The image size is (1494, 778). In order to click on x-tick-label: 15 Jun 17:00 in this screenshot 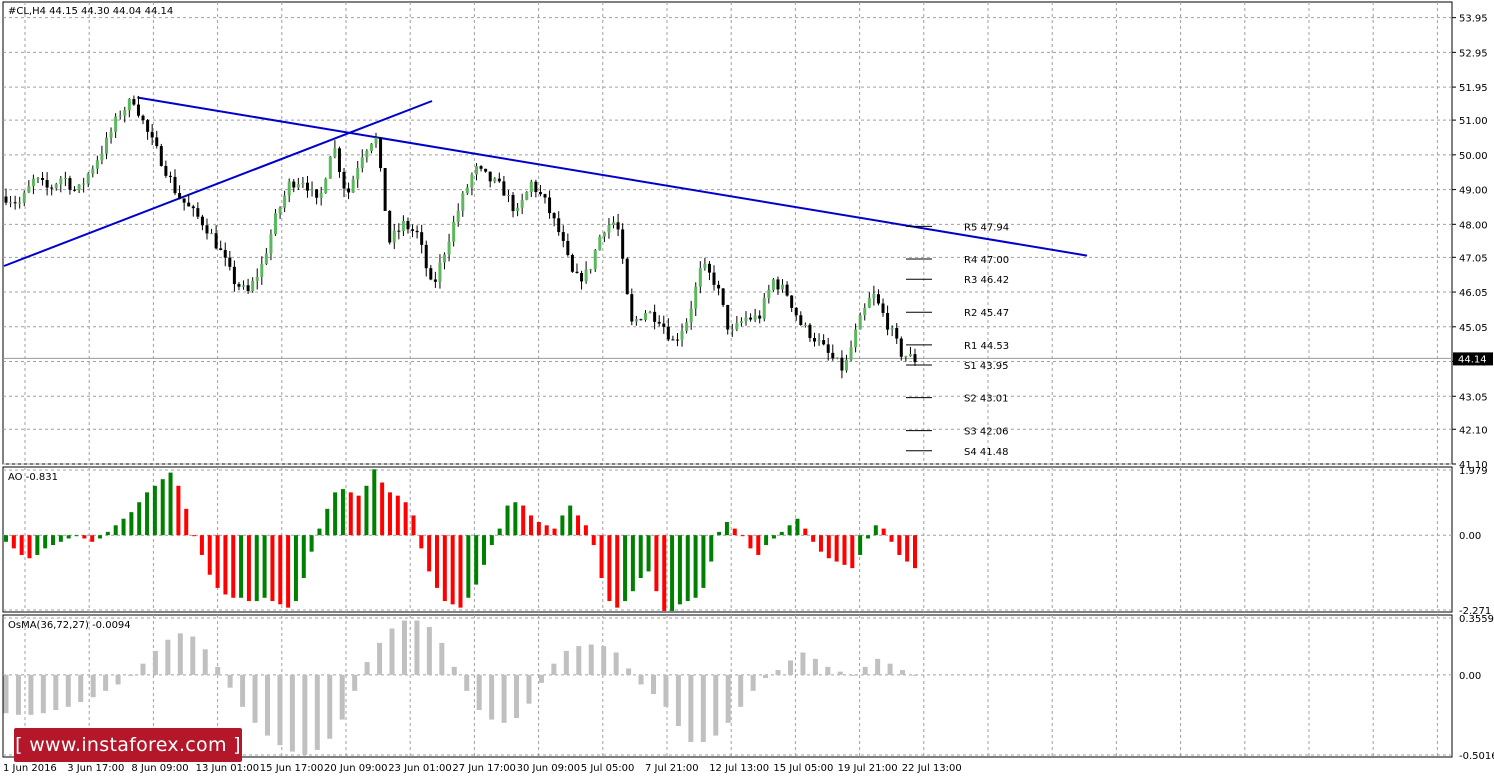, I will do `click(292, 768)`.